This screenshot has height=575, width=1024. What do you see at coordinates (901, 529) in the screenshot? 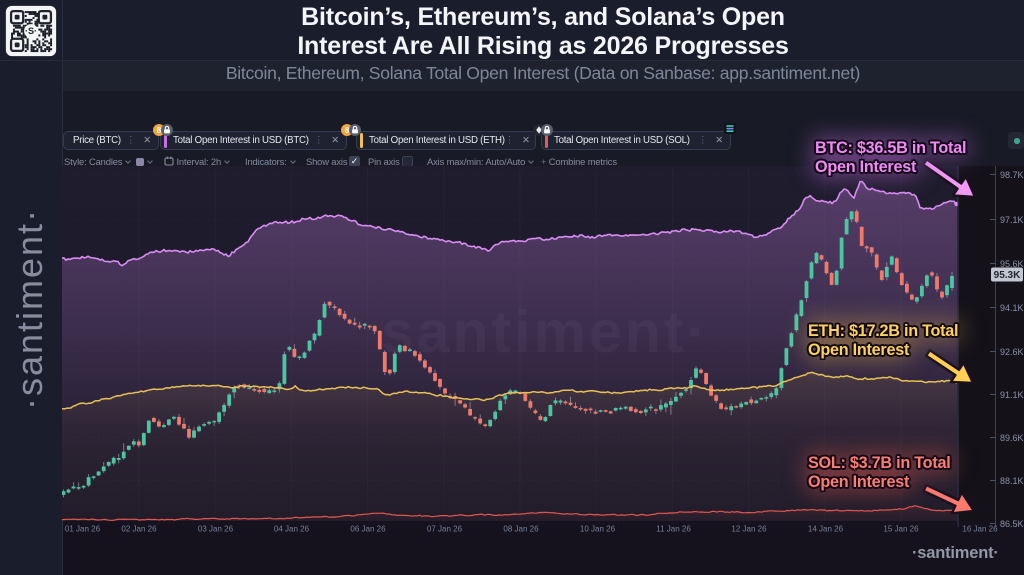
I see `svg-text: 15 Jan 26` at bounding box center [901, 529].